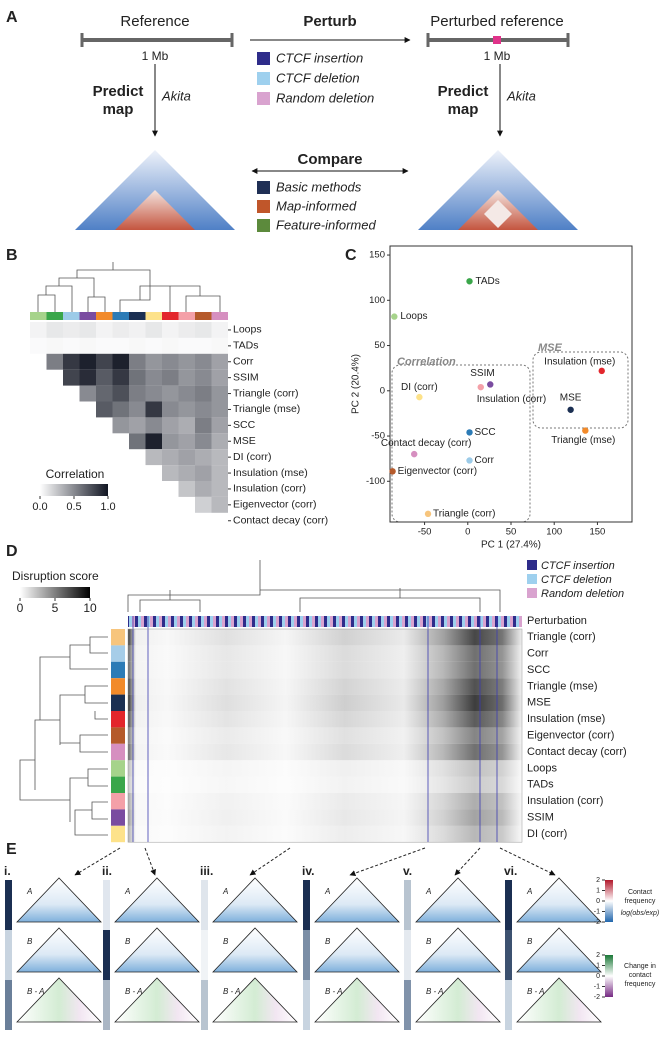  I want to click on row-label: Contact decay (corr), so click(577, 752).